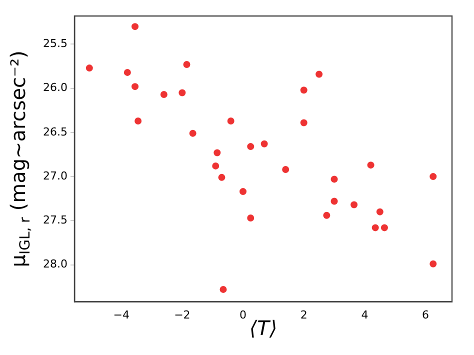  Describe the element at coordinates (182, 315) in the screenshot. I see `x-tick-label: −2` at that location.